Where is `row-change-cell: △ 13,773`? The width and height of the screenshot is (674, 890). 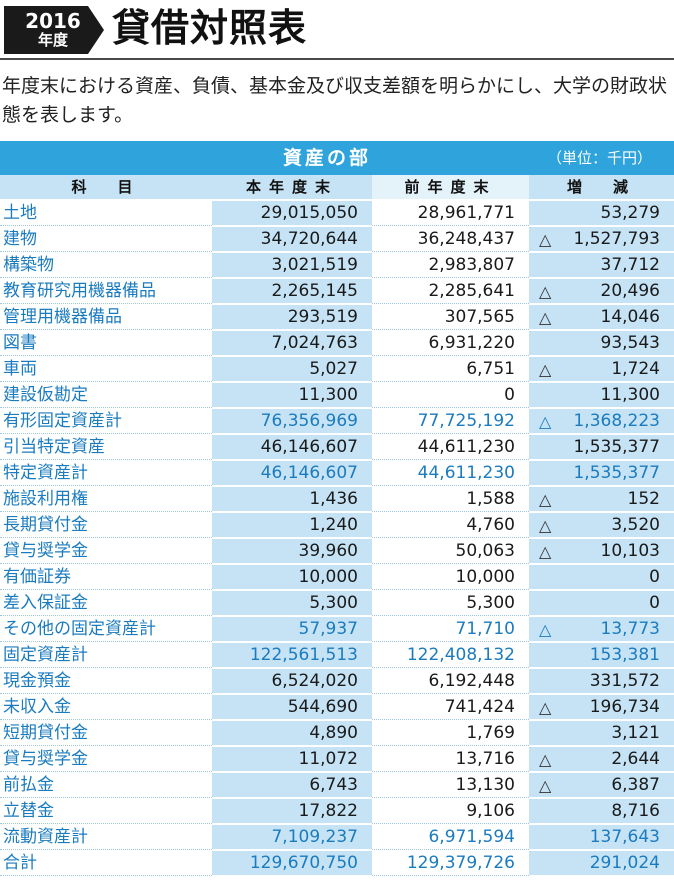
row-change-cell: △ 13,773 is located at coordinates (601, 629).